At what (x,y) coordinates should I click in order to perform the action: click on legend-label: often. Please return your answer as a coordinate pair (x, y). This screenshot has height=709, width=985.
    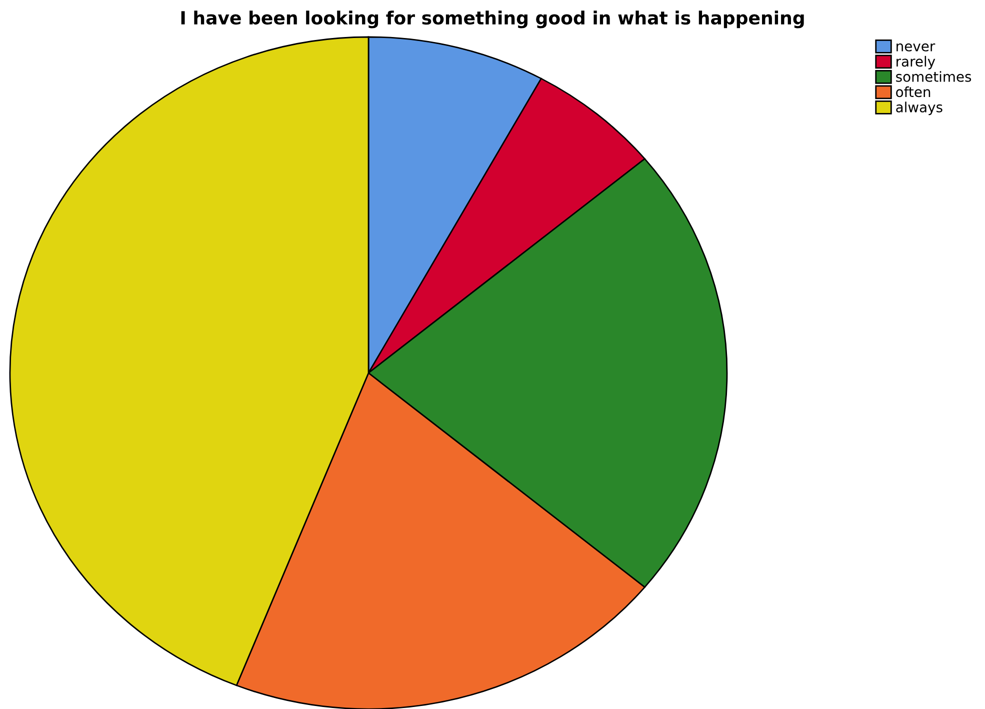
    Looking at the image, I should click on (913, 92).